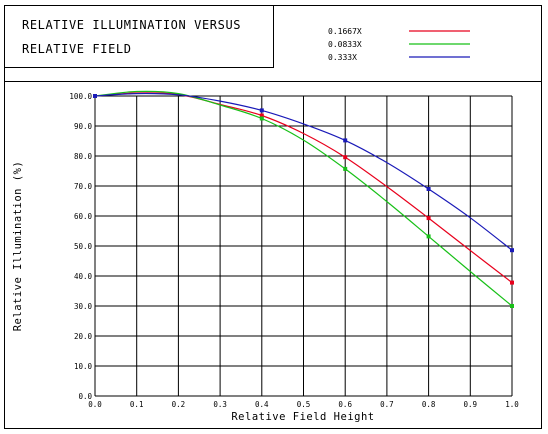  Describe the element at coordinates (85, 396) in the screenshot. I see `y-tick-label: 0.0` at that location.